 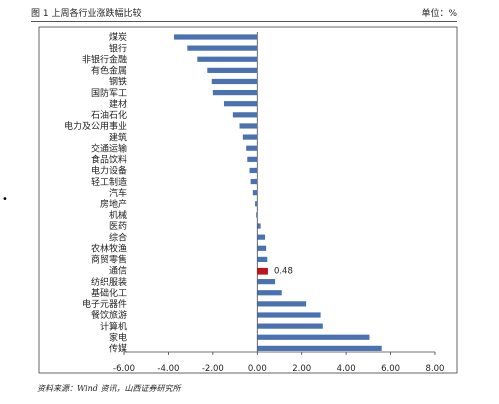 I want to click on category-label: 机械, so click(x=118, y=215).